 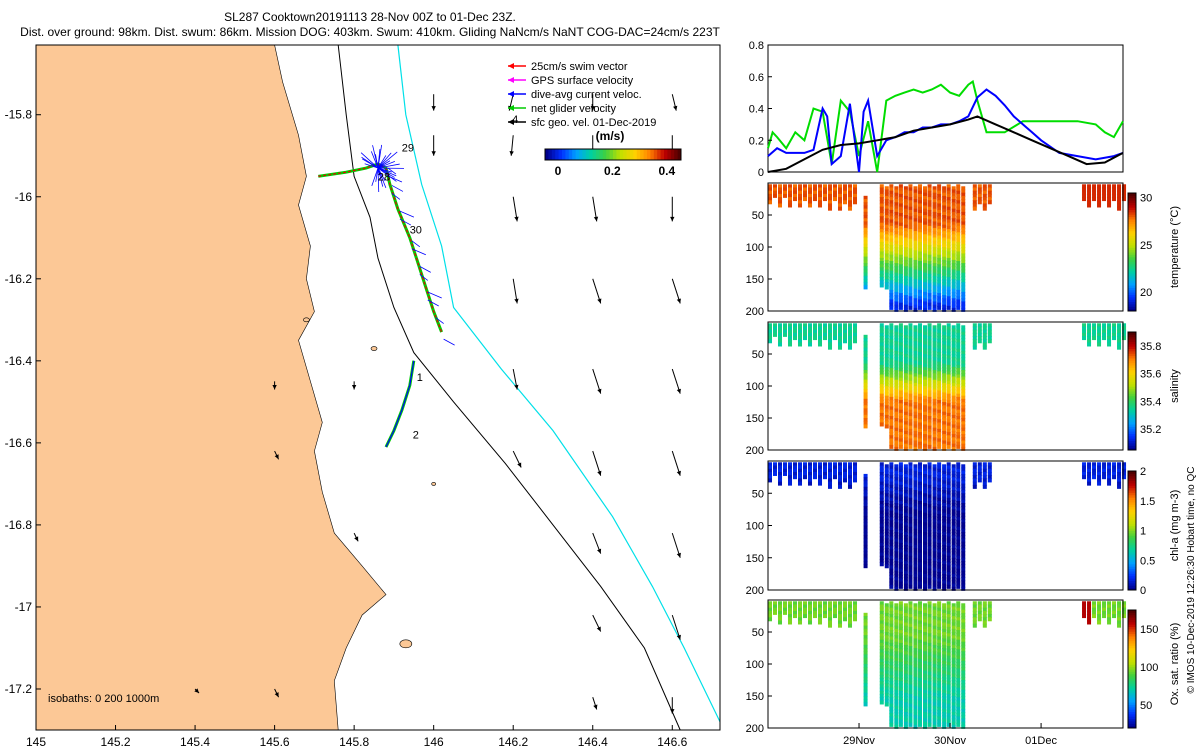 What do you see at coordinates (755, 451) in the screenshot?
I see `section-y-tick-label: 200` at bounding box center [755, 451].